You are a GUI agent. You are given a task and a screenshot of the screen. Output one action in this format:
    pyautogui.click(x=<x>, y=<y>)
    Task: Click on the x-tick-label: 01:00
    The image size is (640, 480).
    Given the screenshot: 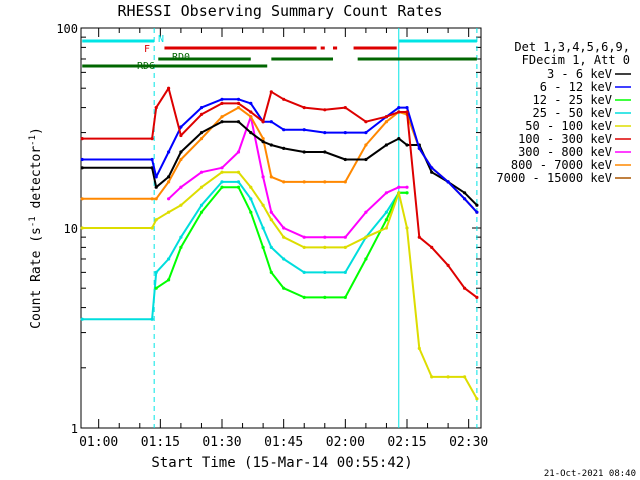 What is the action you would take?
    pyautogui.click(x=98, y=442)
    